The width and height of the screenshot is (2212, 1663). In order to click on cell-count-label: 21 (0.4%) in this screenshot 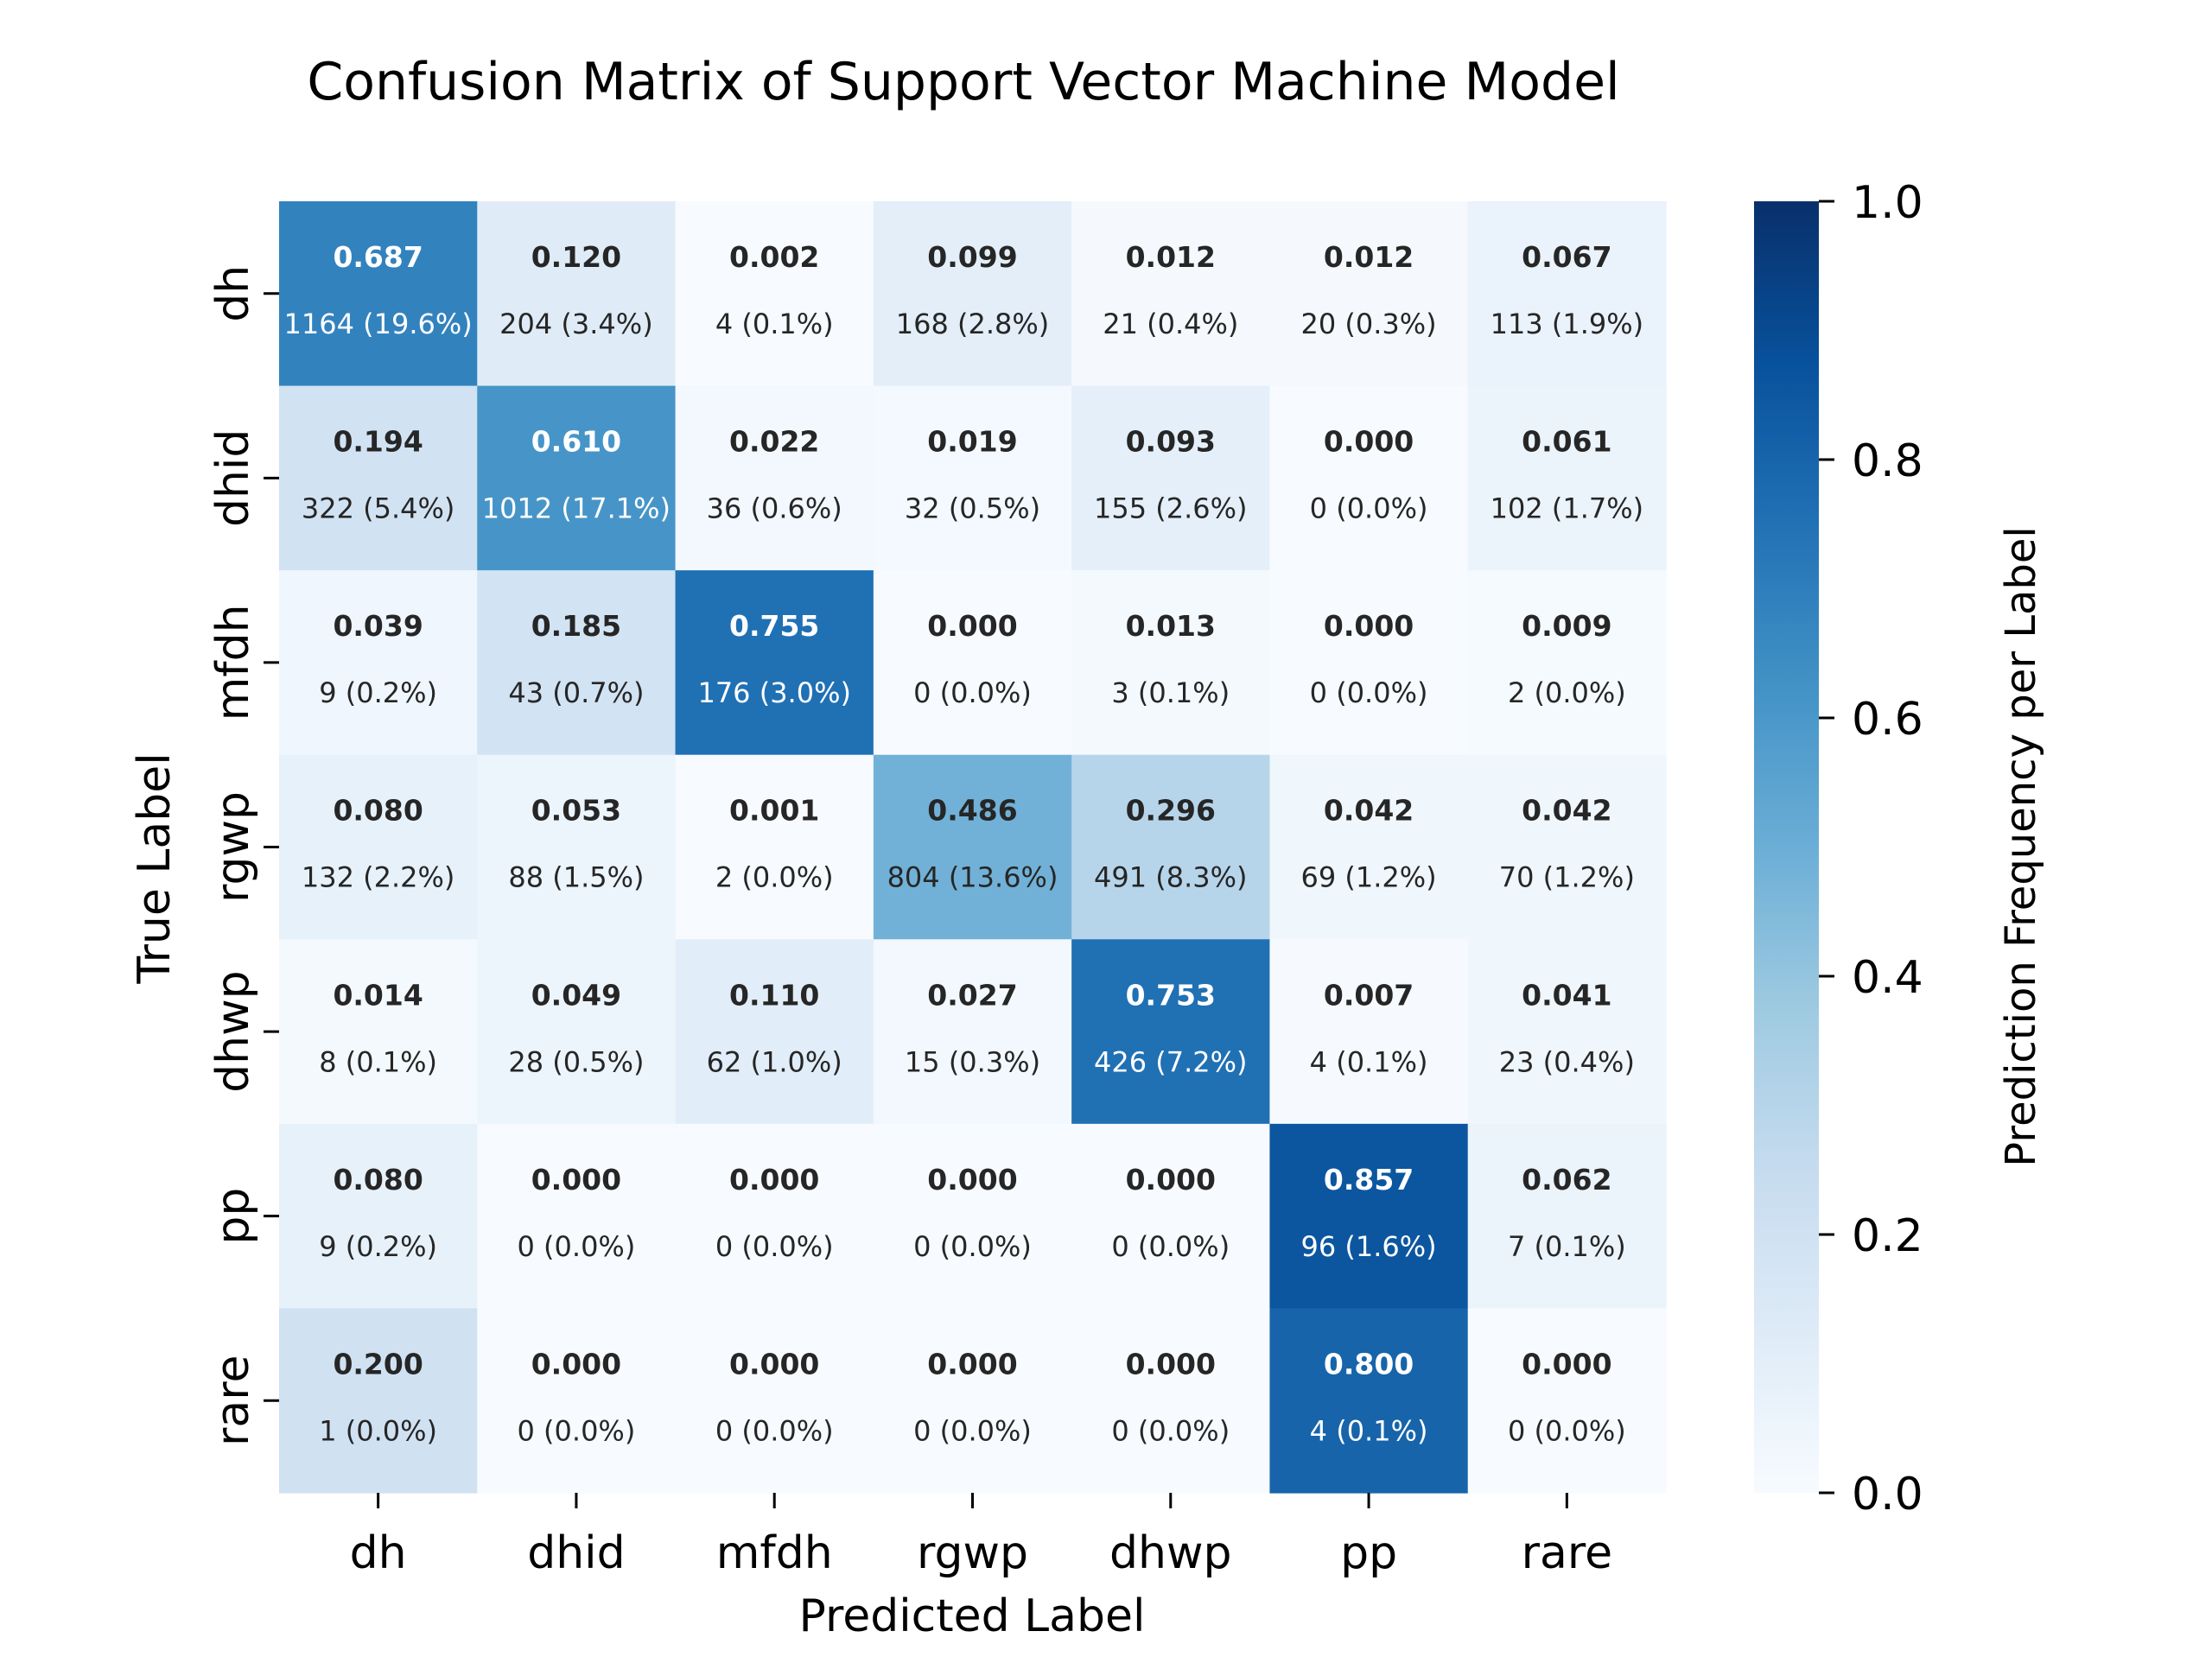, I will do `click(1170, 324)`.